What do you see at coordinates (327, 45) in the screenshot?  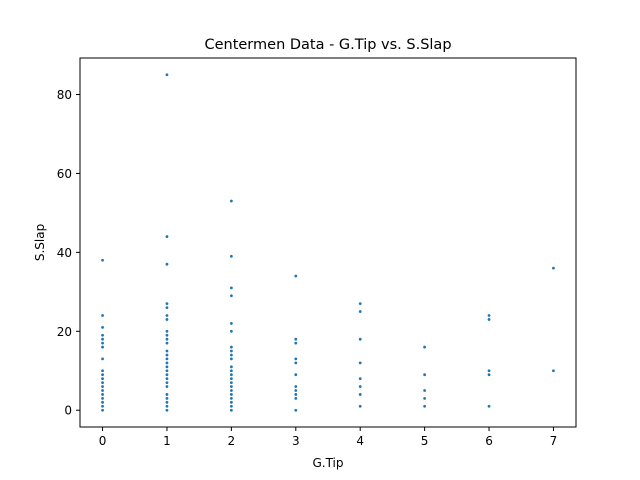 I see `chart-title: Centermen Data - G.Tip vs. S.Slap` at bounding box center [327, 45].